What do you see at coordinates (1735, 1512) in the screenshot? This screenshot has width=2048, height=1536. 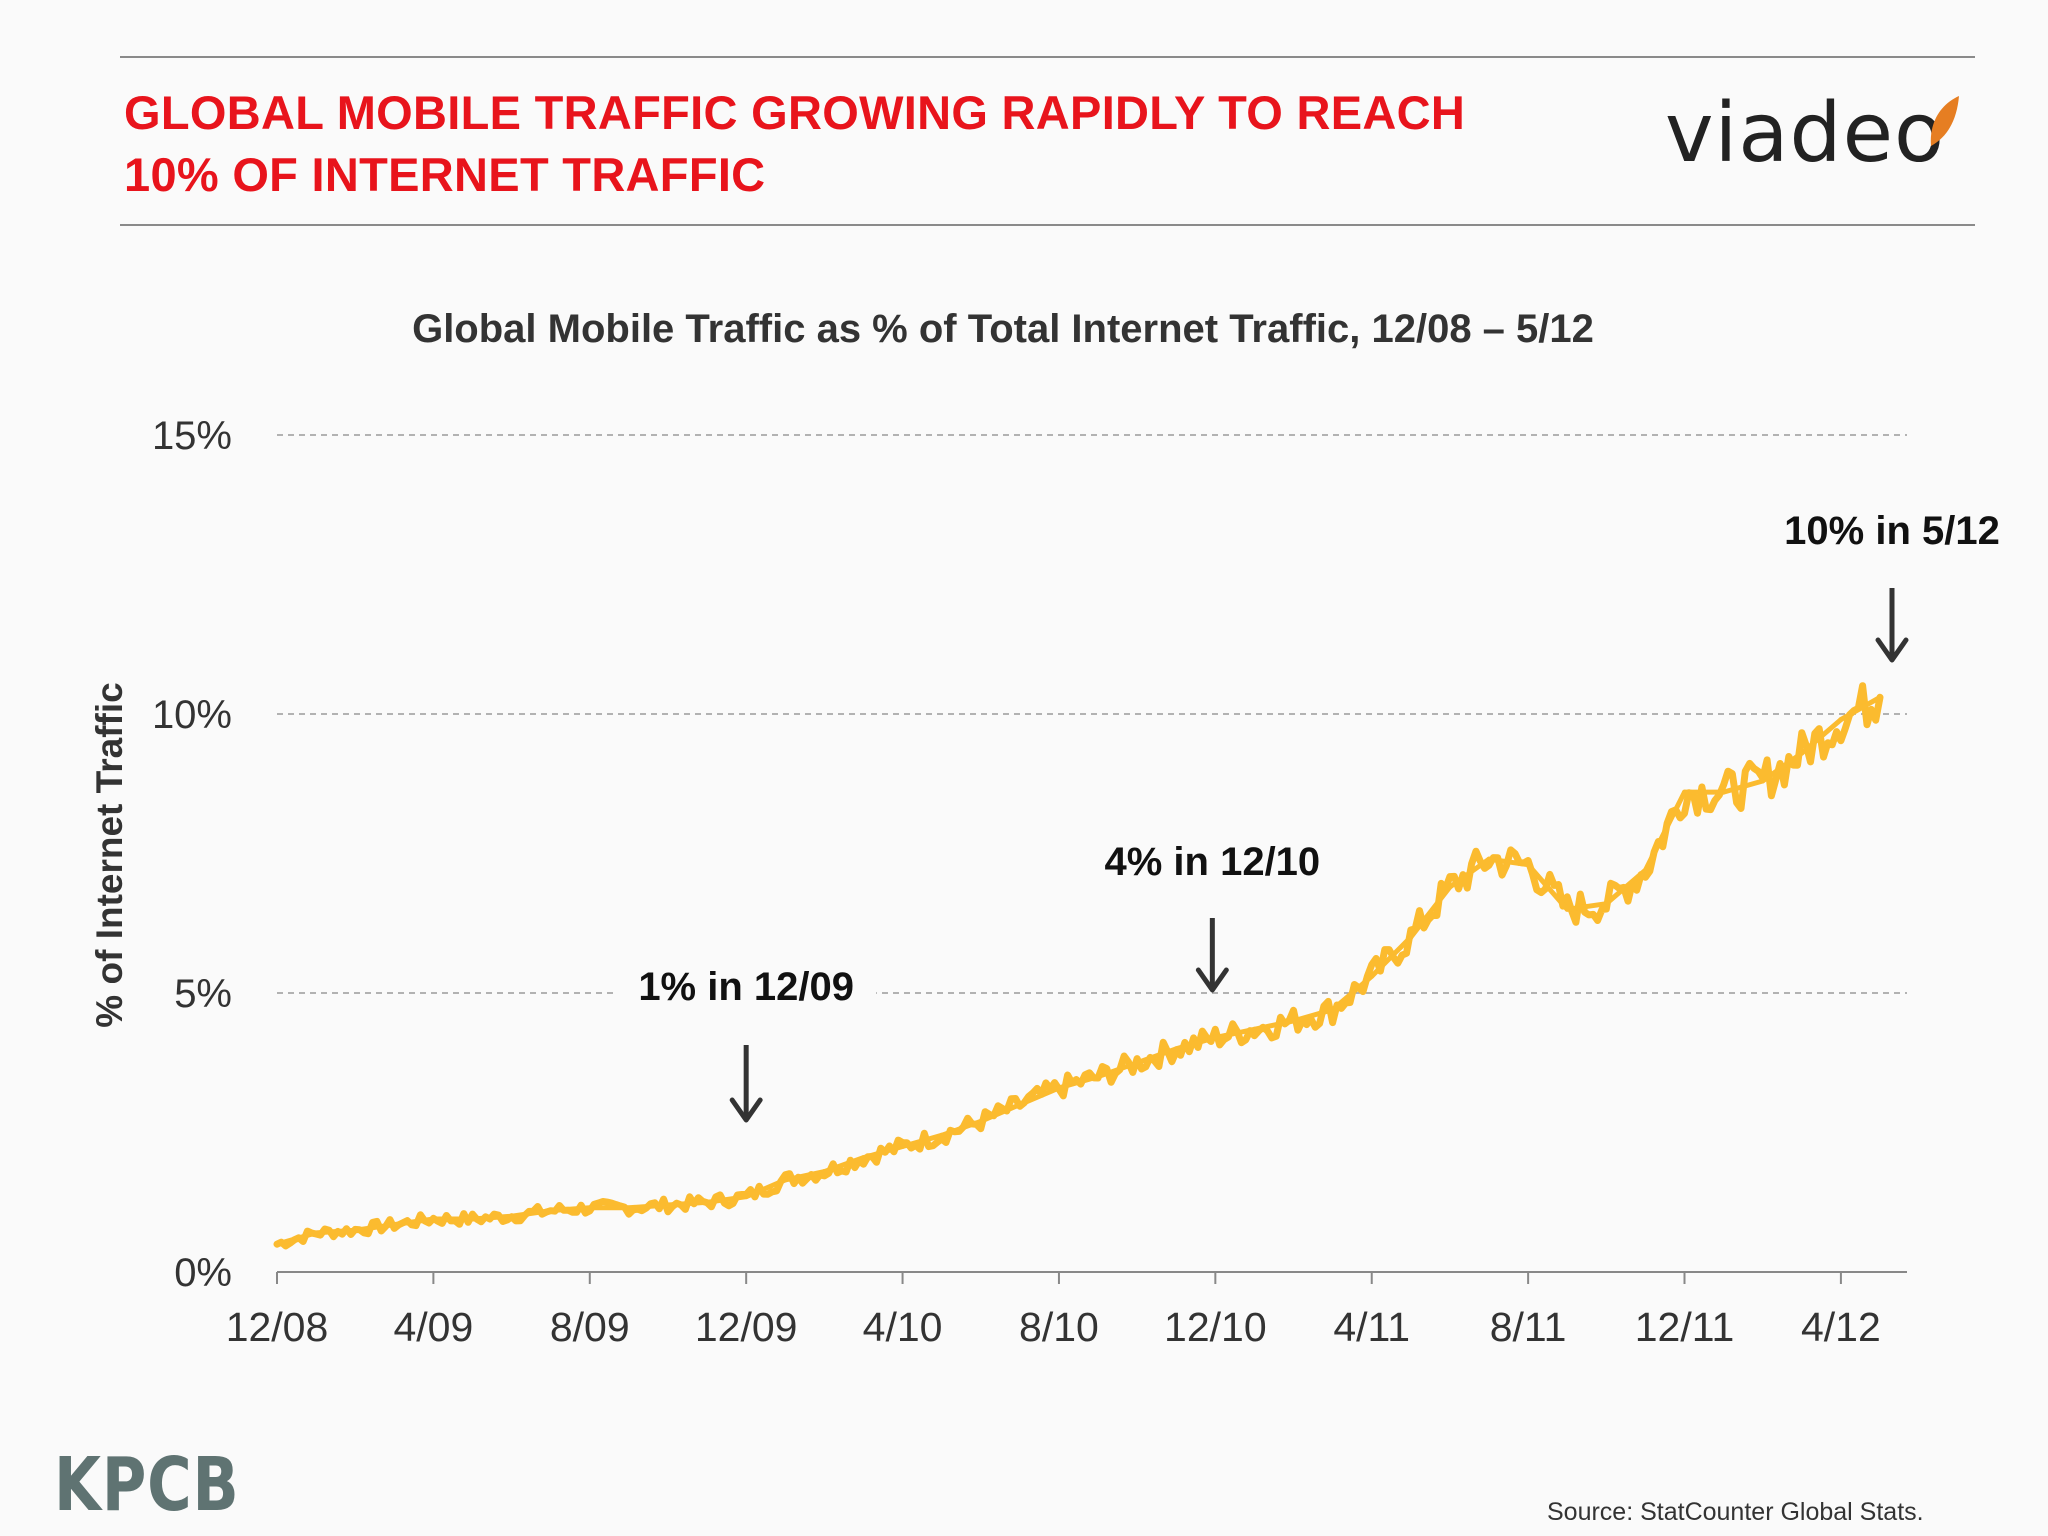 I see `source-note: Source: StatCounter Global Stats.` at bounding box center [1735, 1512].